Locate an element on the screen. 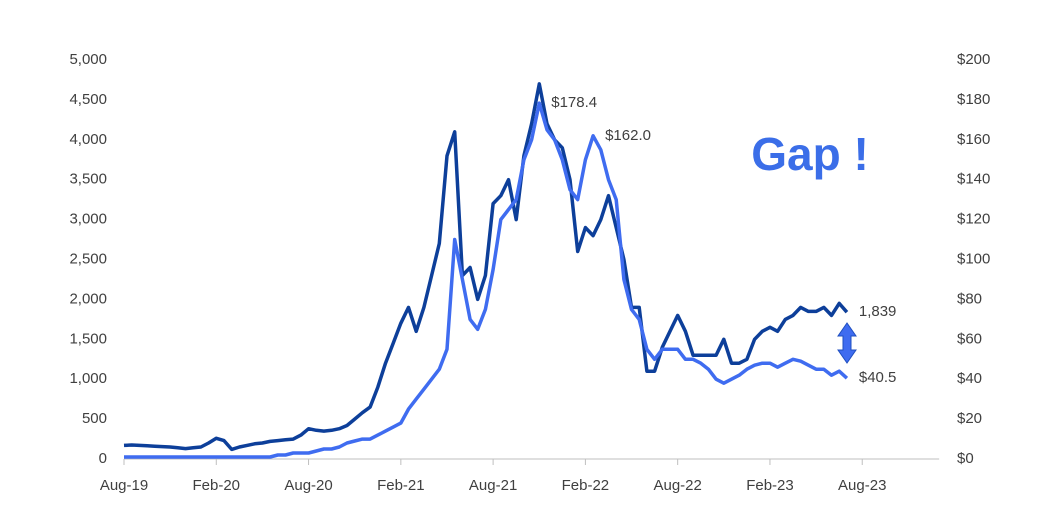  y2-tick-label: $100 is located at coordinates (973, 258).